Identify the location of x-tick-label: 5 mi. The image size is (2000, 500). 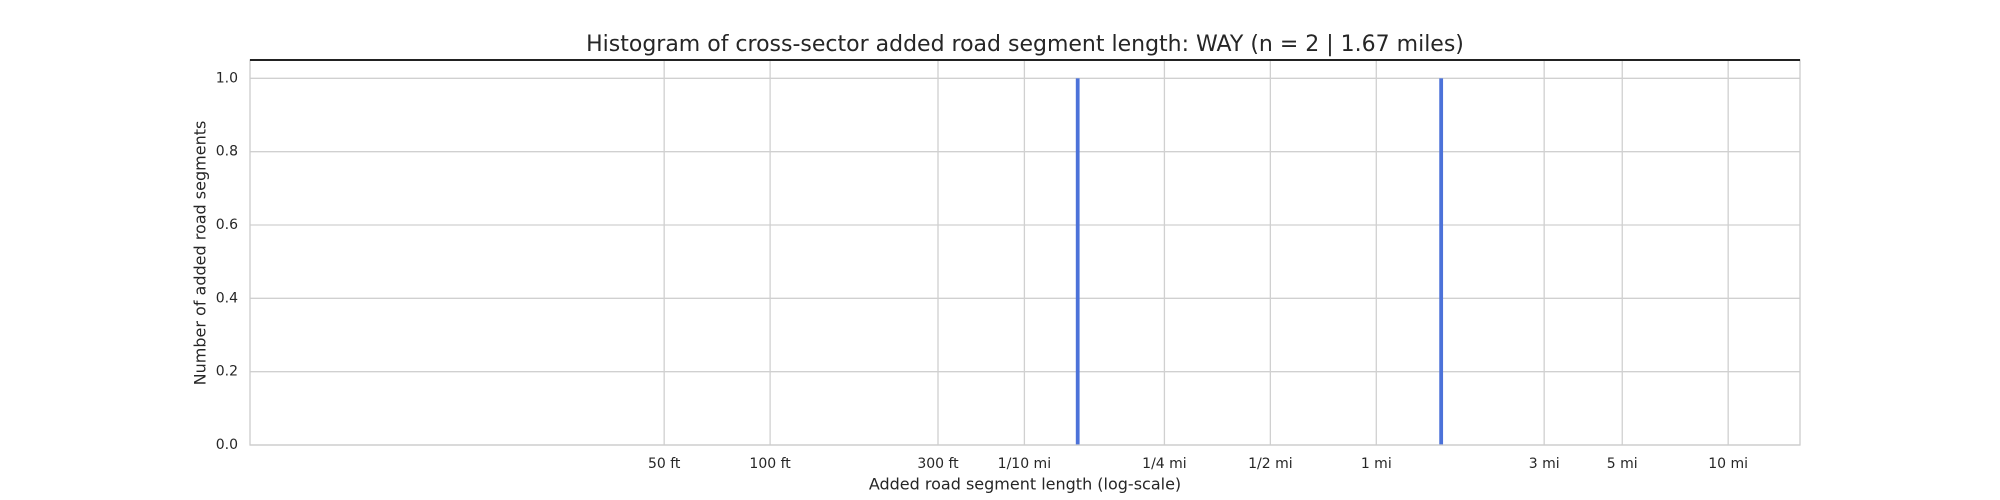
(1622, 464).